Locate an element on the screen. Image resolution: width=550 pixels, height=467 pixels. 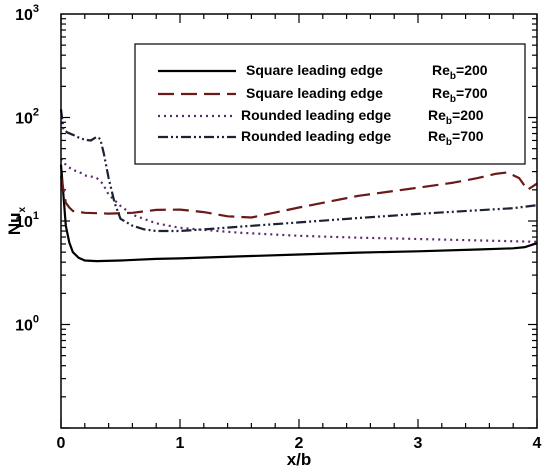
y-axis-title-sub: x is located at coordinates (22, 209).